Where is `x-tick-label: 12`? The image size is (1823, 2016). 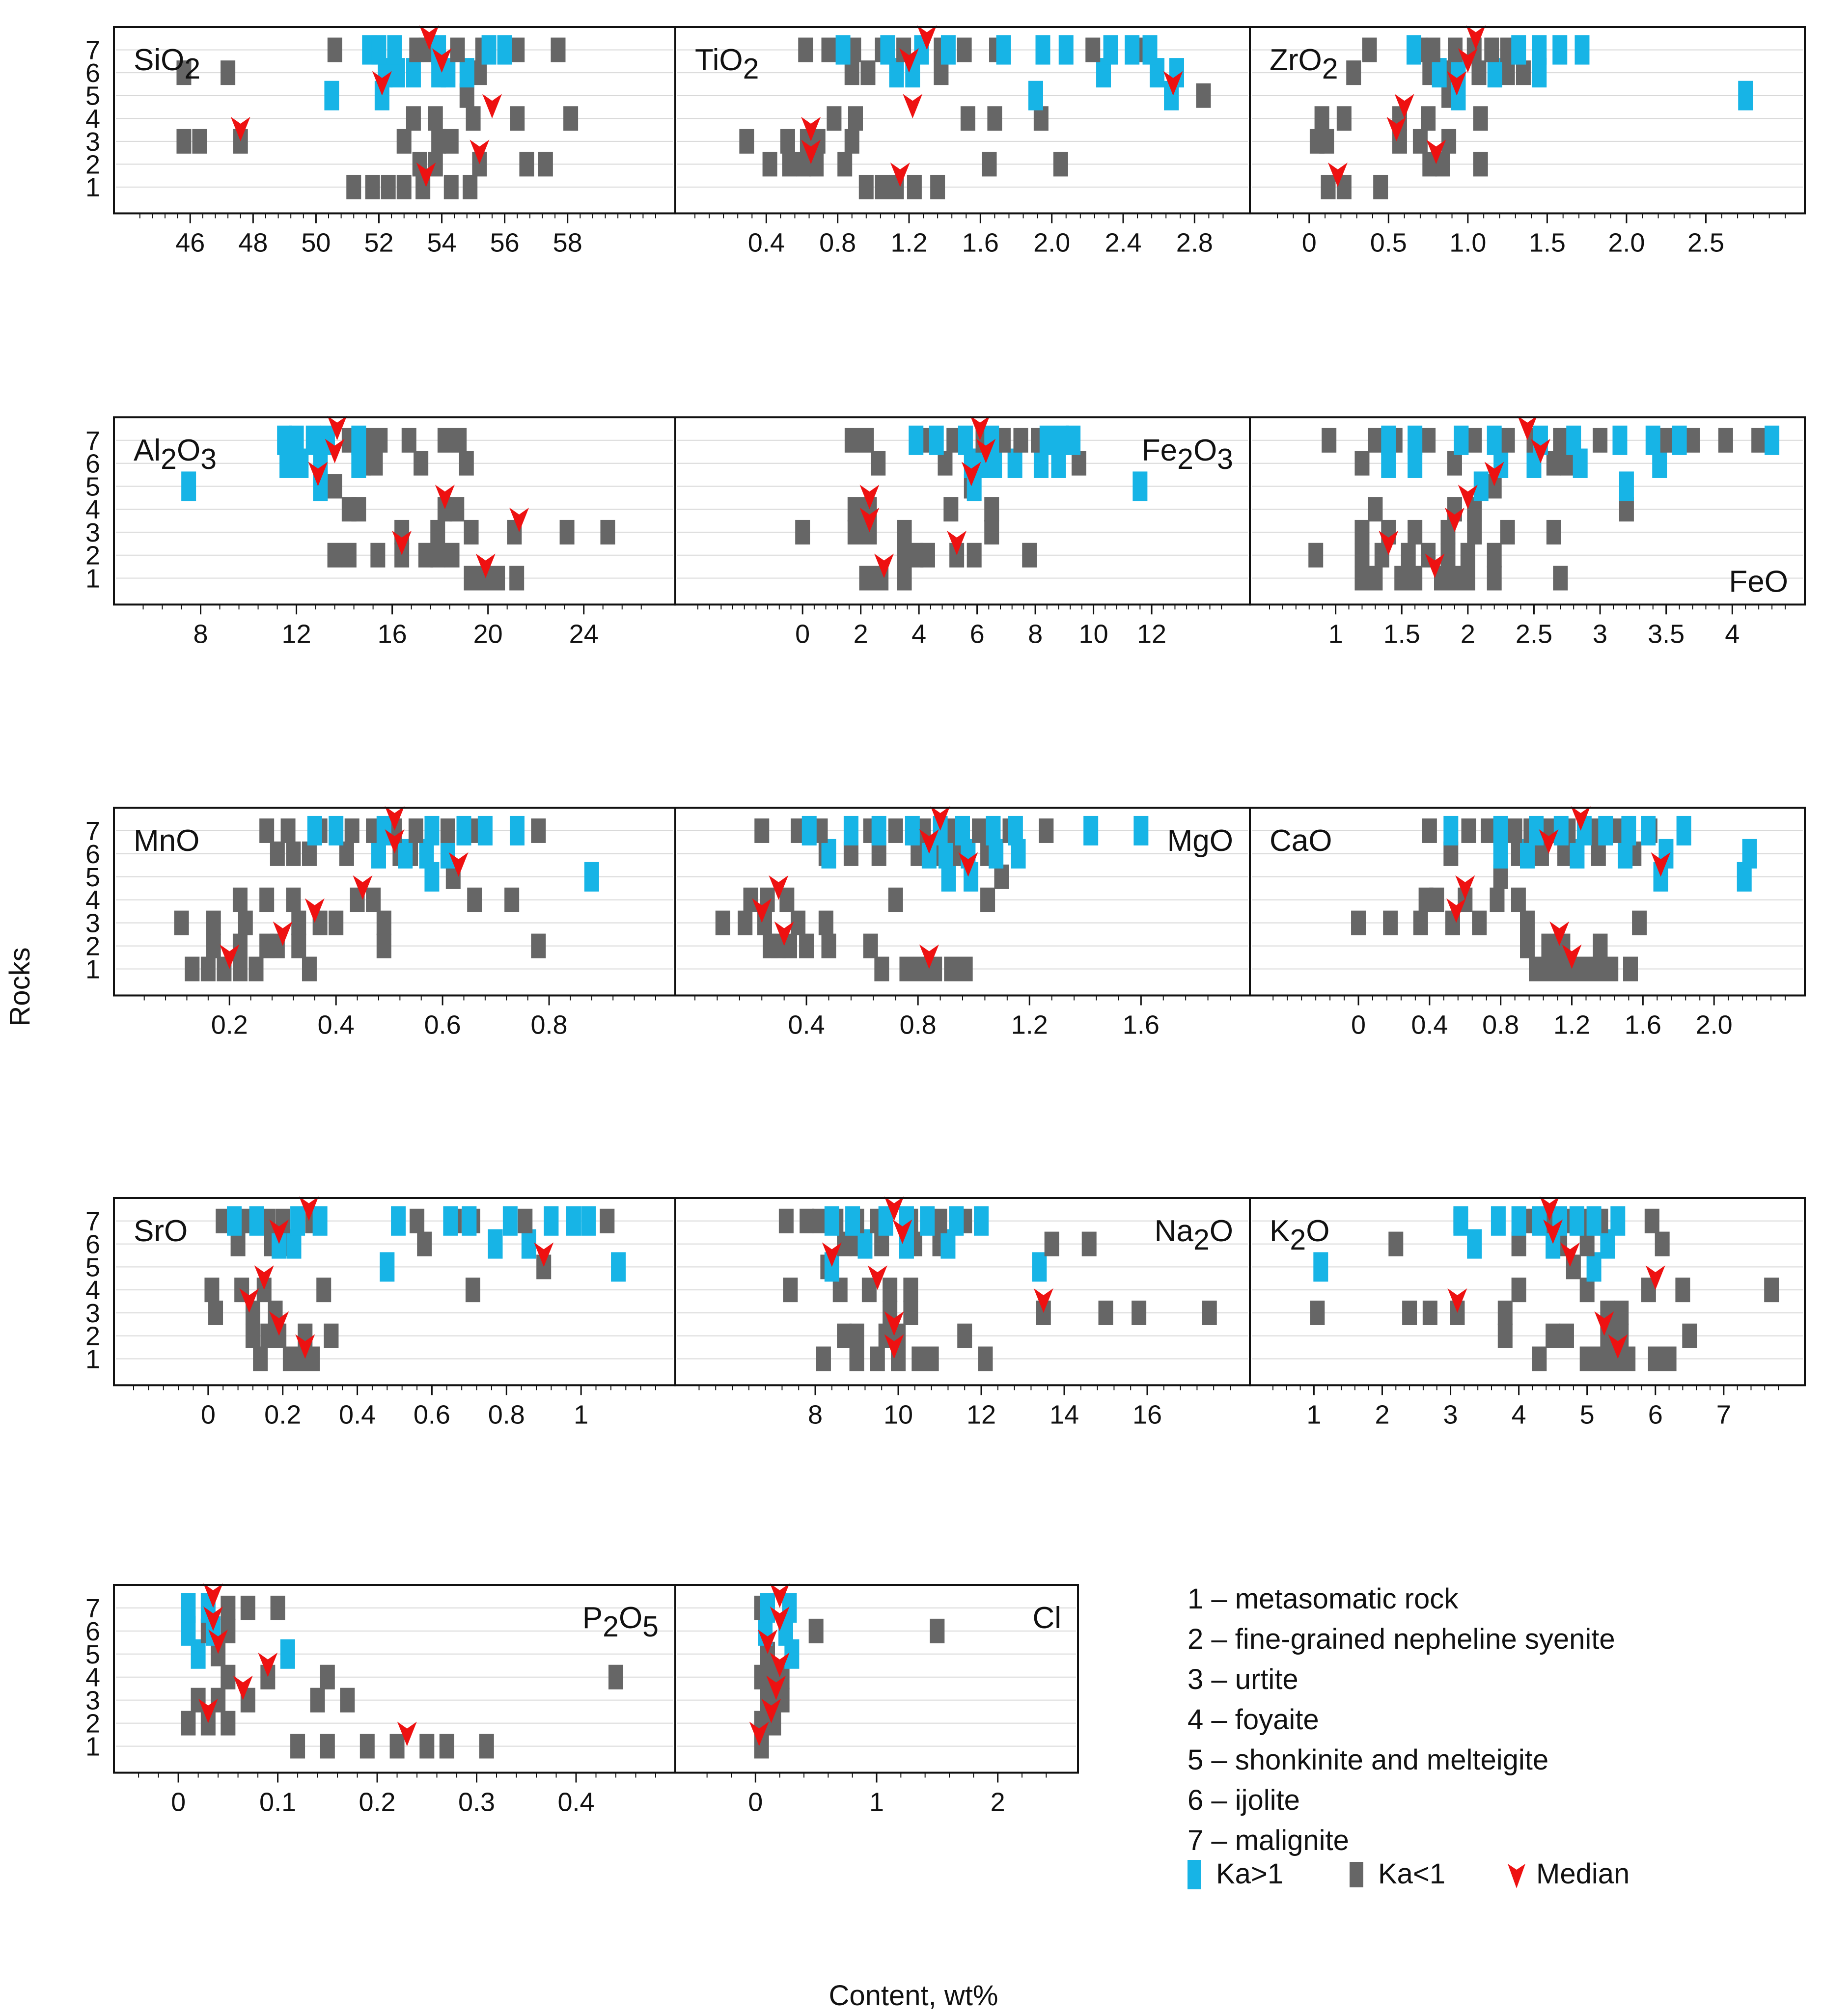 x-tick-label: 12 is located at coordinates (296, 634).